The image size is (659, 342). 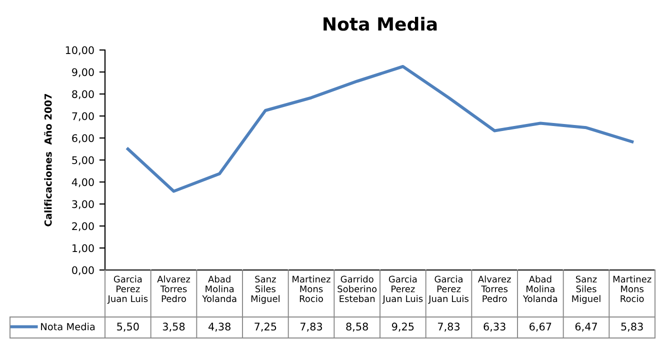 What do you see at coordinates (541, 327) in the screenshot?
I see `data-label: 6,67` at bounding box center [541, 327].